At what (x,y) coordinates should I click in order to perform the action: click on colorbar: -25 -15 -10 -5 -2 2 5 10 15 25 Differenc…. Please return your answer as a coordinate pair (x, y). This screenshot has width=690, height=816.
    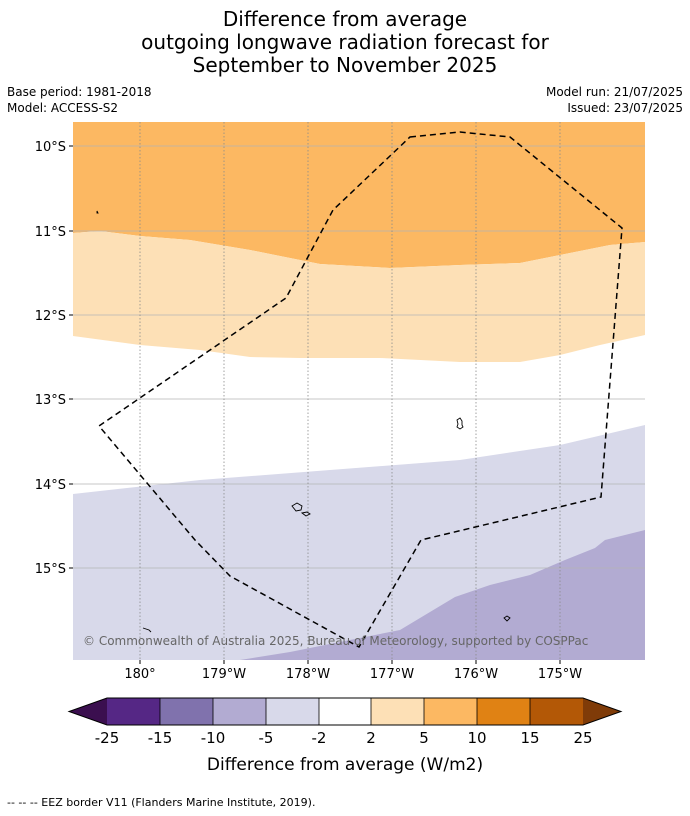
    Looking at the image, I should click on (345, 736).